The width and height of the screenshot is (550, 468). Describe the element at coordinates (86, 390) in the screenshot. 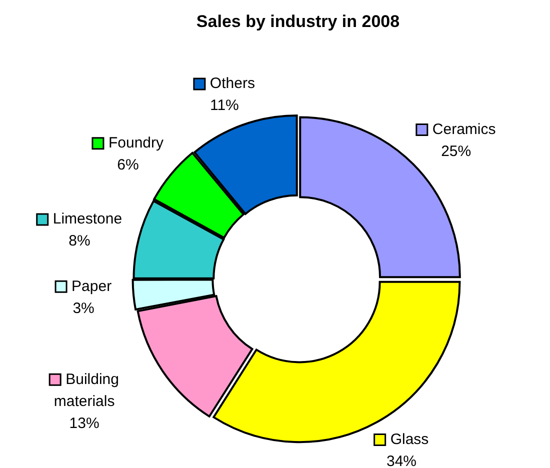

I see `legend-label: Building materials` at that location.